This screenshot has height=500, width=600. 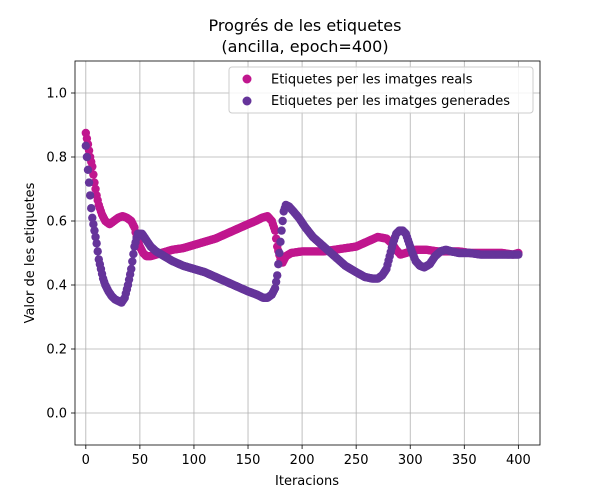 I want to click on legend-marker-generated, so click(x=247, y=101).